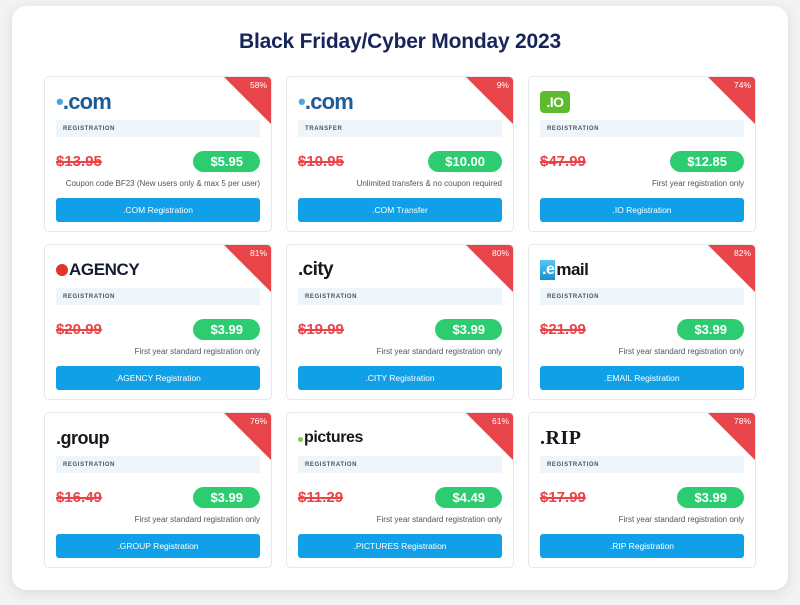  I want to click on price-row: $11.29 $4.49, so click(400, 497).